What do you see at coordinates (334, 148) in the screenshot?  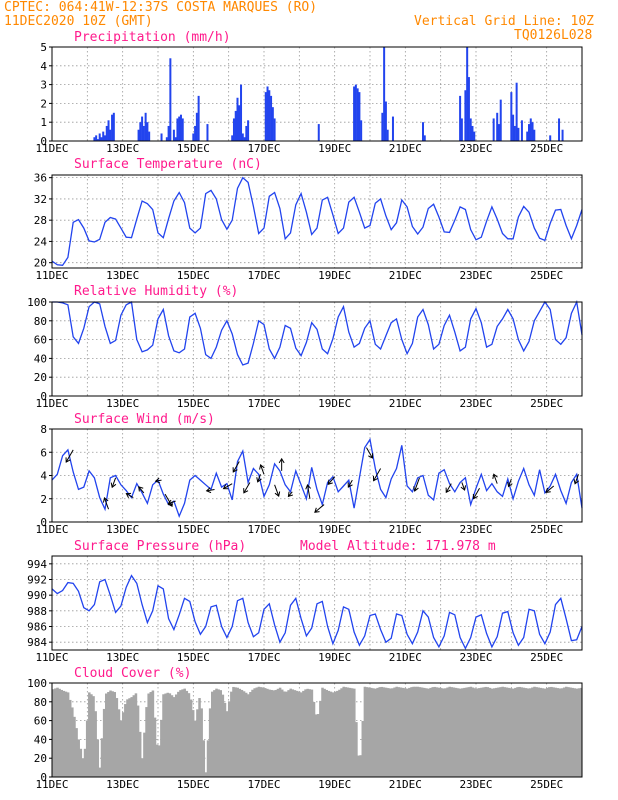 I see `x-tick-label: 19DEC` at bounding box center [334, 148].